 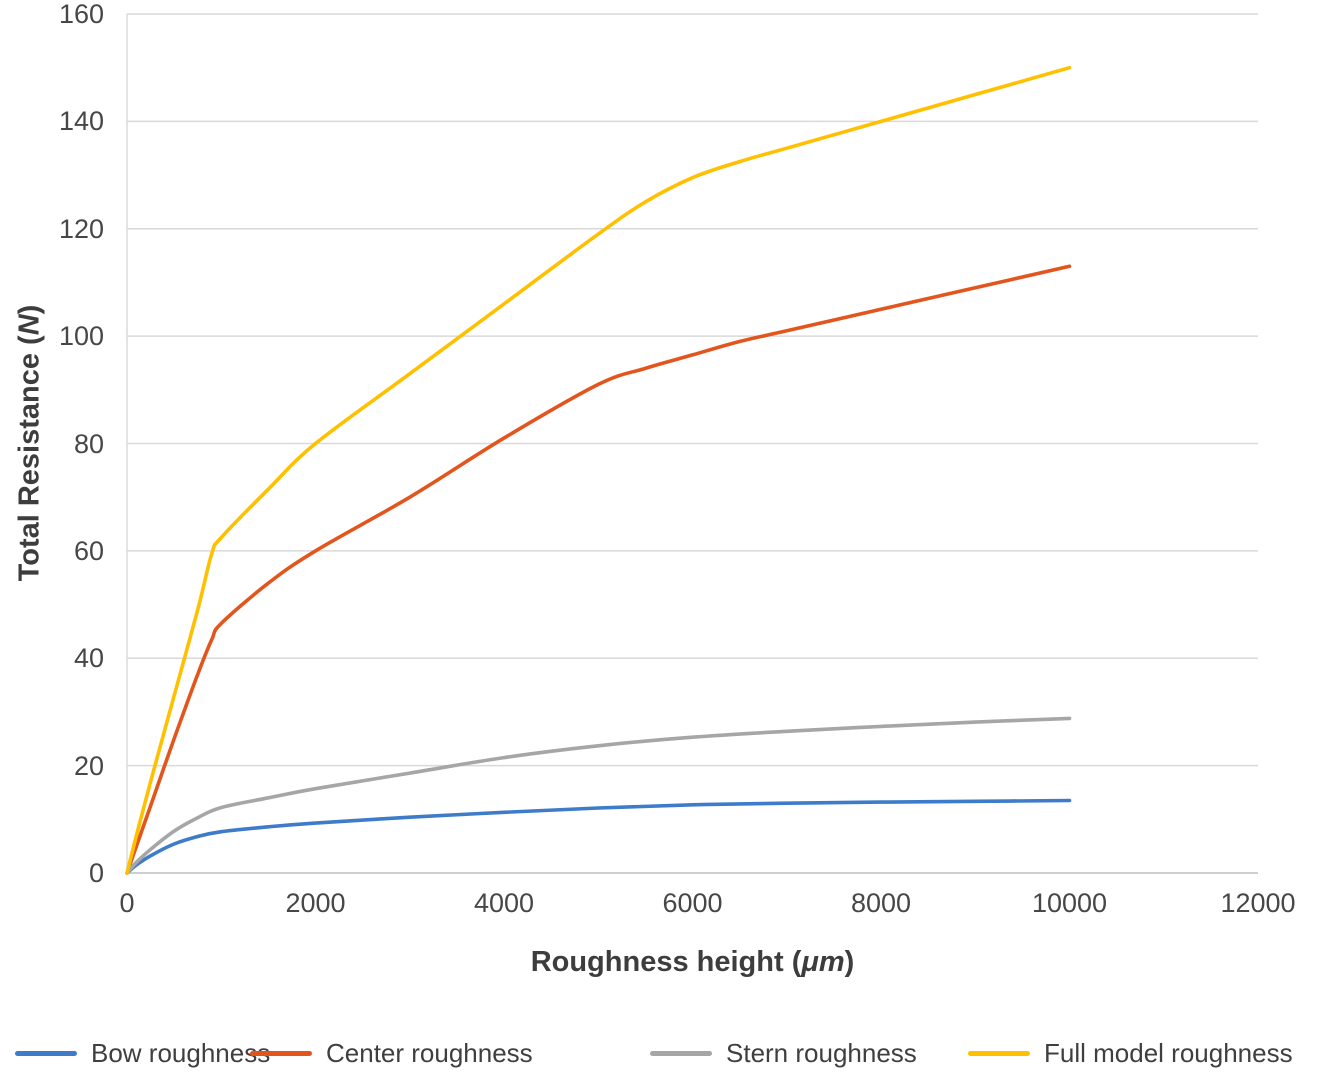 I want to click on y-axis-title: Total Resistance (N), so click(x=30, y=443).